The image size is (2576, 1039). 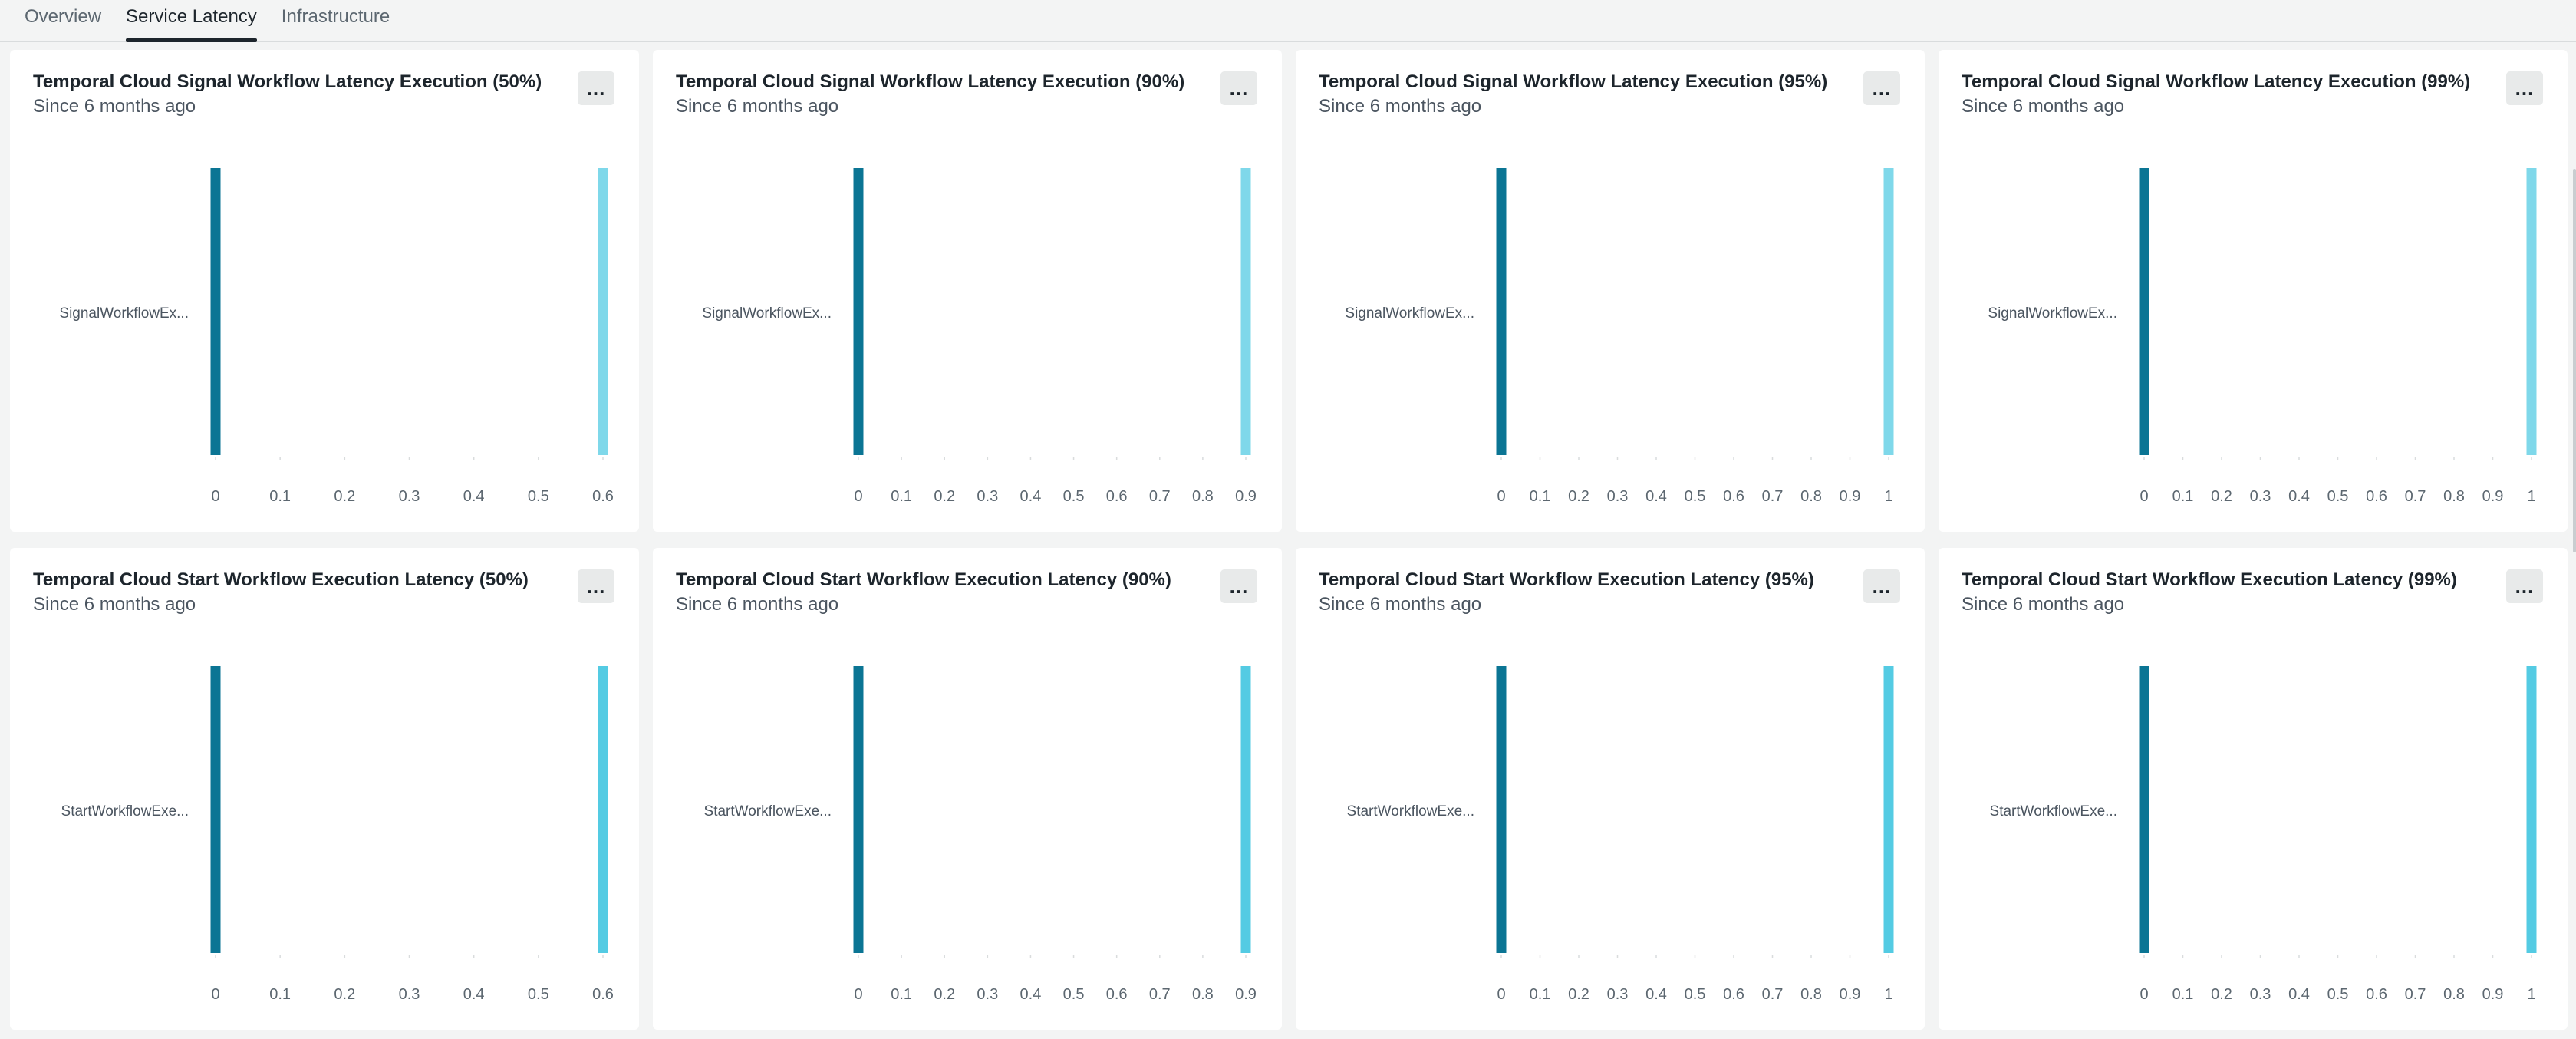 What do you see at coordinates (2574, 361) in the screenshot?
I see `scrollbar` at bounding box center [2574, 361].